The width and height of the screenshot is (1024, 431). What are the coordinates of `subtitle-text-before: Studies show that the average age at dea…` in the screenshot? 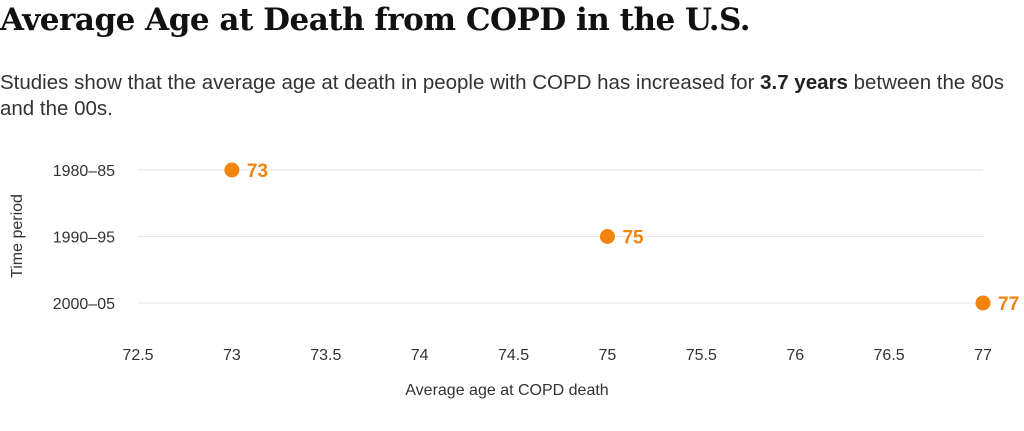 It's located at (380, 82).